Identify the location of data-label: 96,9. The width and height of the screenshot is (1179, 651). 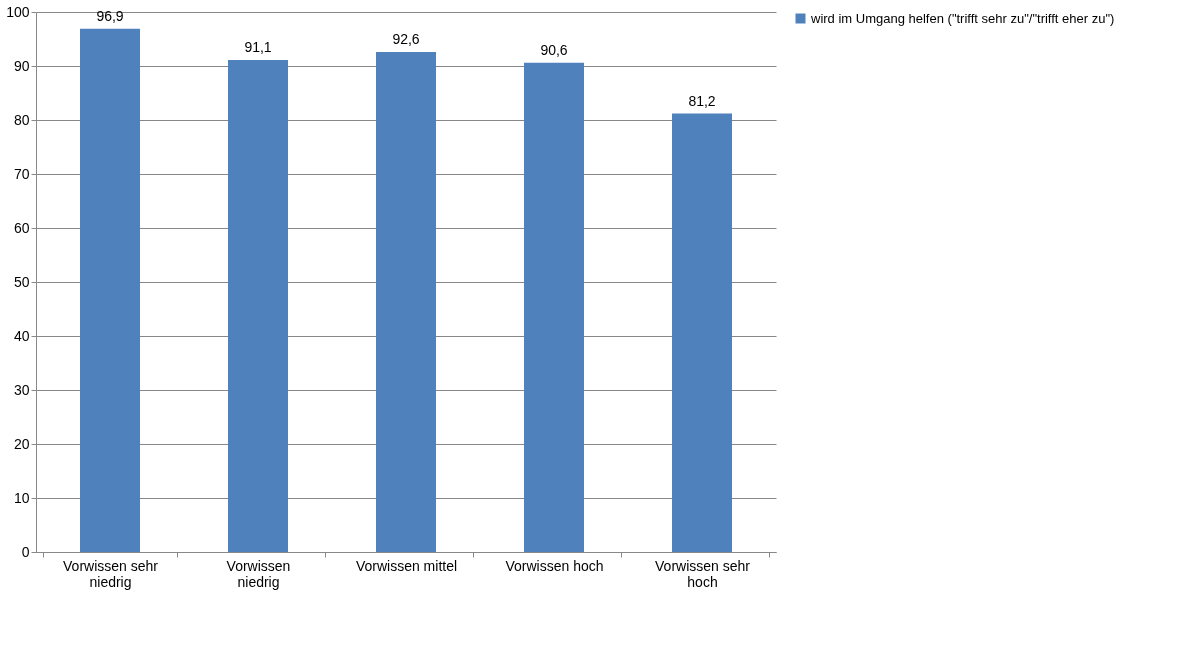
(110, 15).